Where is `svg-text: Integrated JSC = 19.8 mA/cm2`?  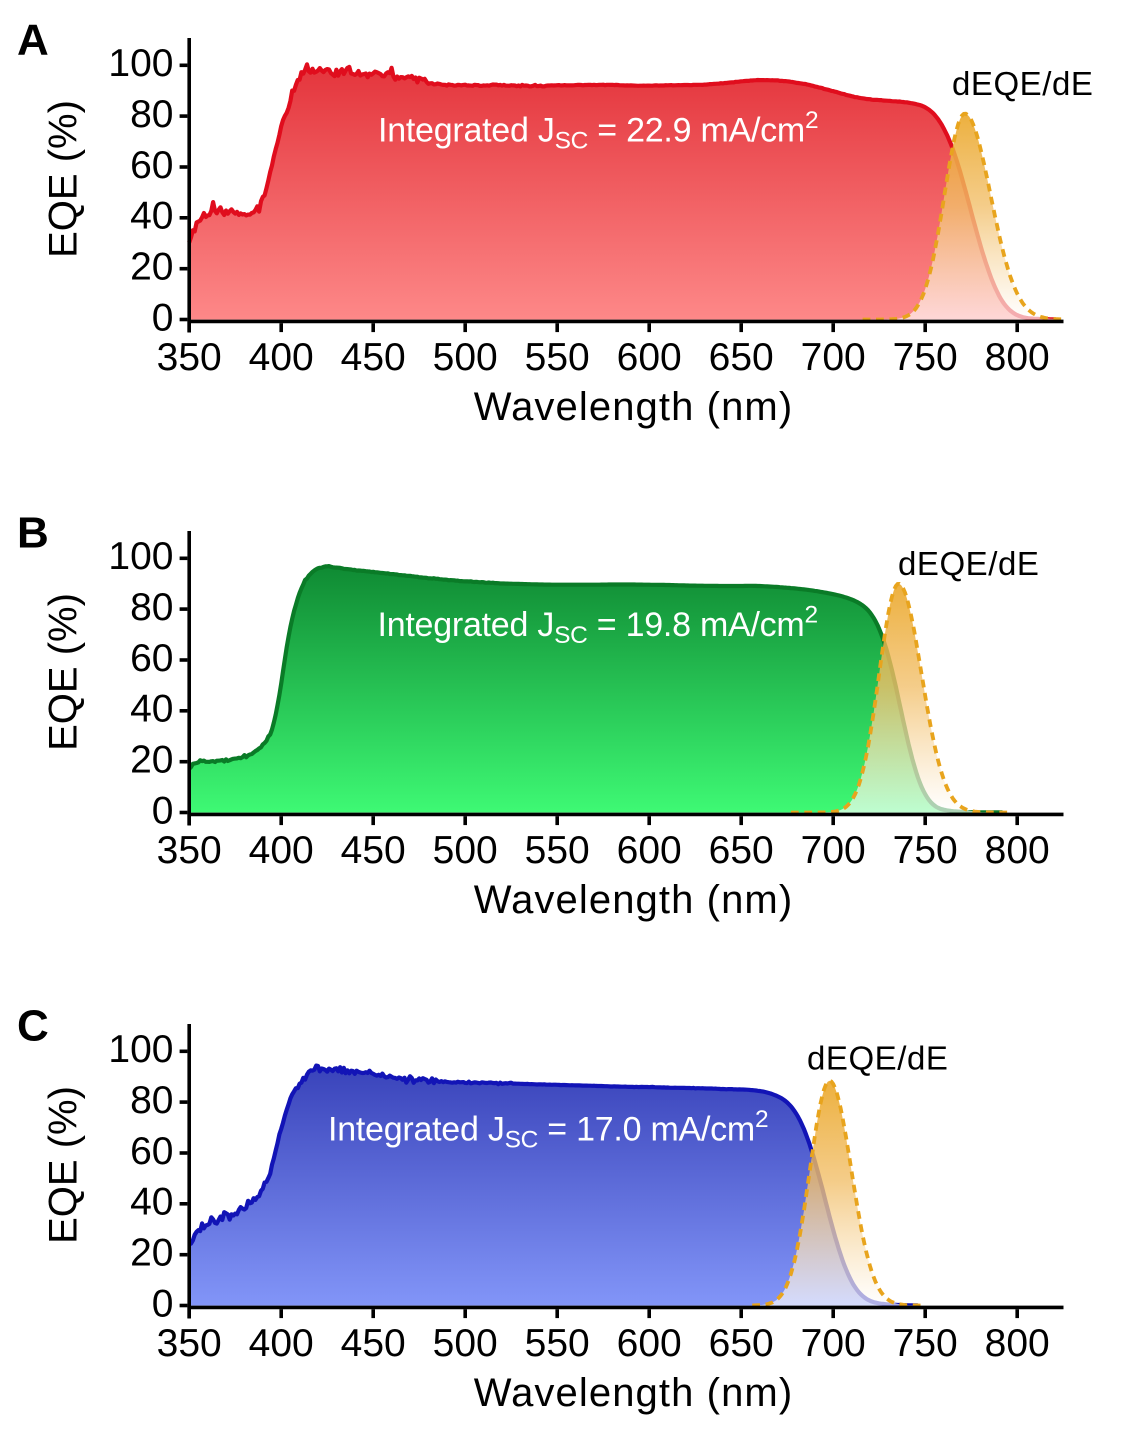
svg-text: Integrated JSC = 19.8 mA/cm2 is located at coordinates (598, 626).